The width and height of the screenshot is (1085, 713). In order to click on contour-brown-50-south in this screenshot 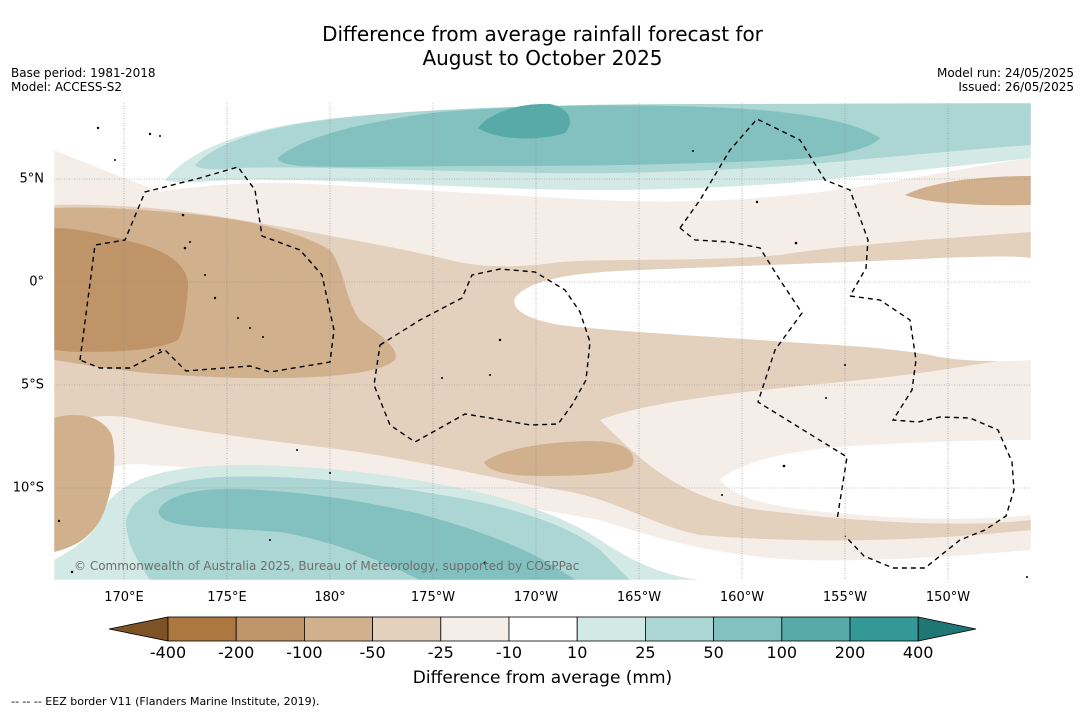, I will do `click(559, 458)`.